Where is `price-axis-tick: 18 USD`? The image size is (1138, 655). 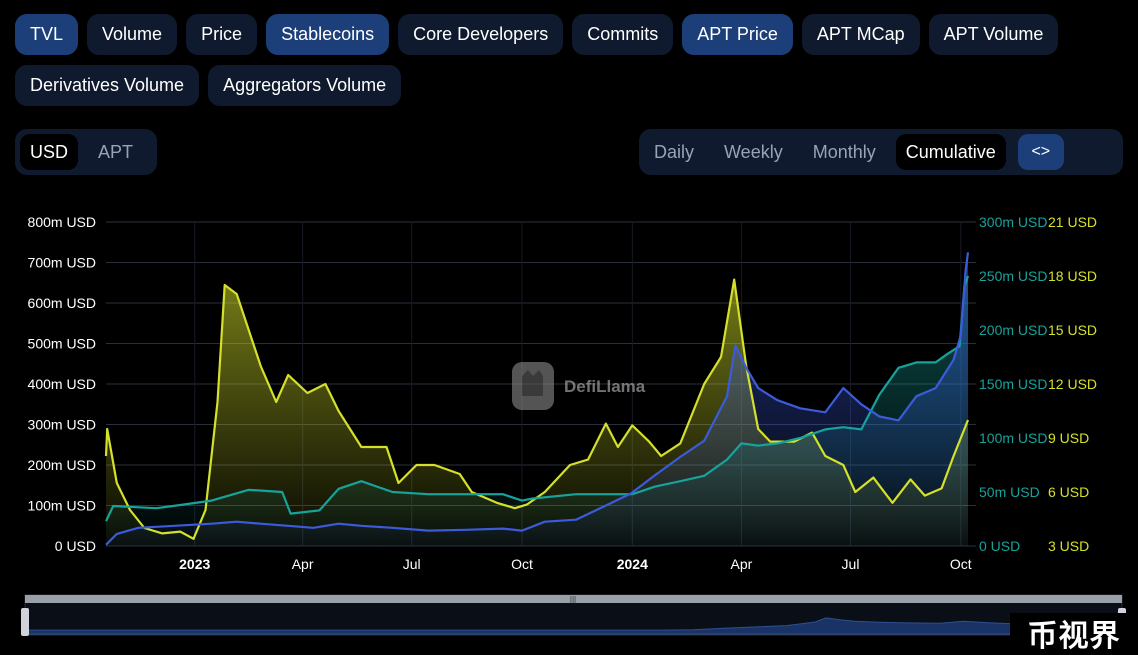
price-axis-tick: 18 USD is located at coordinates (1072, 276).